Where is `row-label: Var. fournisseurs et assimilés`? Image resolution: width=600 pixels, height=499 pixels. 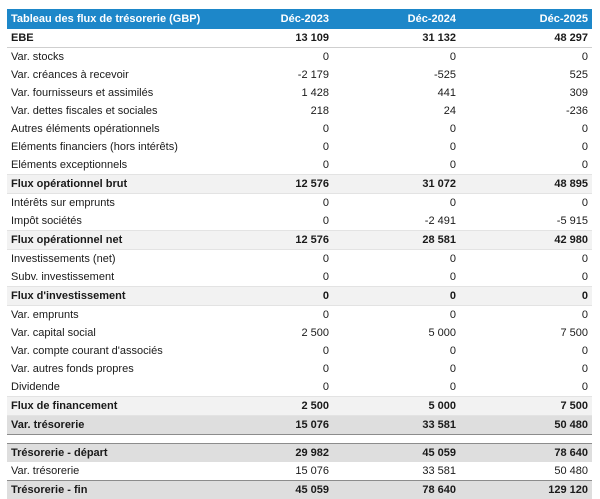 row-label: Var. fournisseurs et assimilés is located at coordinates (82, 93).